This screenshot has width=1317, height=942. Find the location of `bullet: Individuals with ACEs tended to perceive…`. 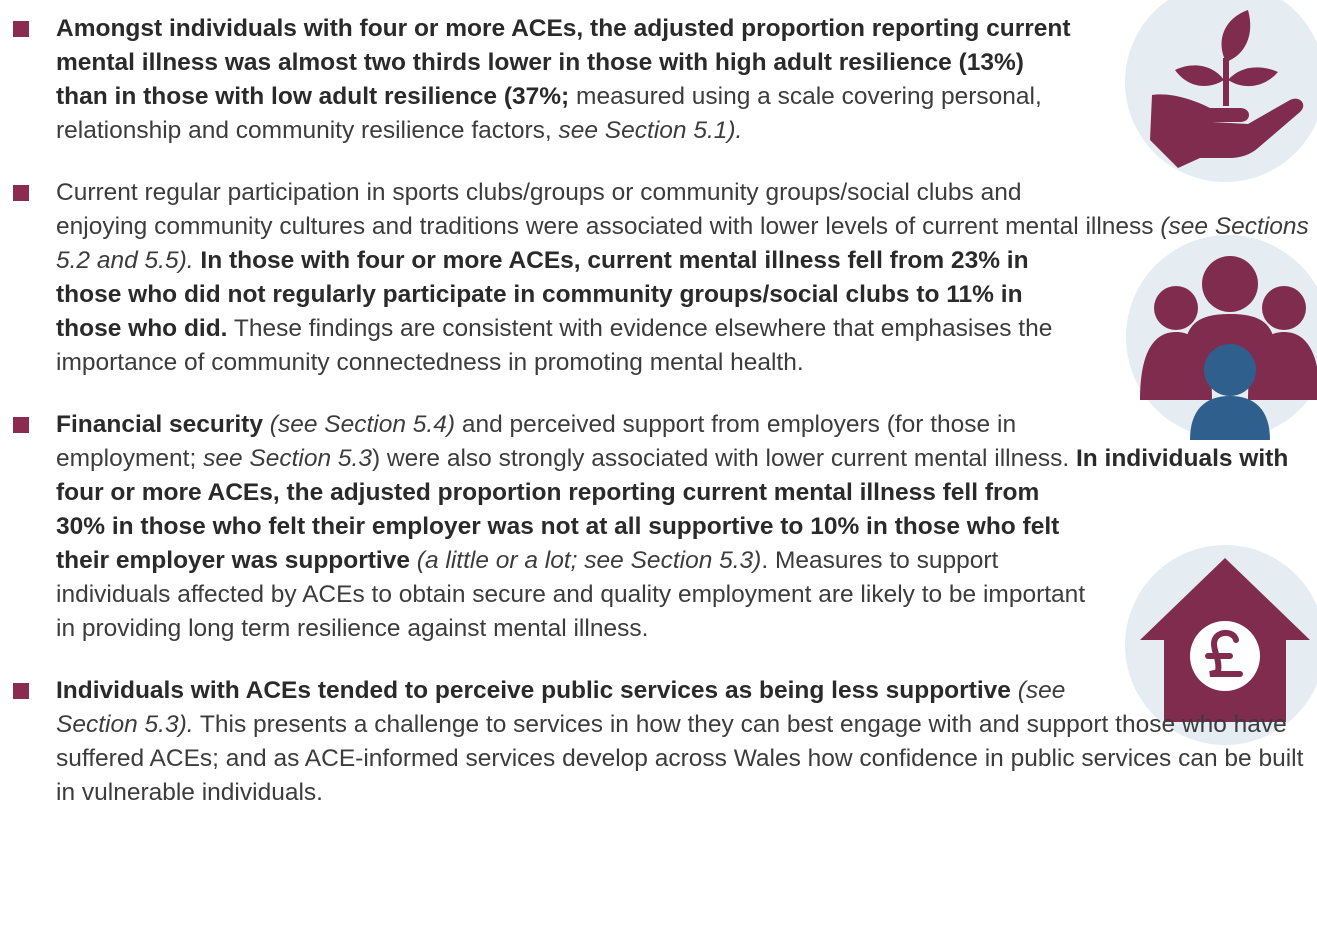

bullet: Individuals with ACEs tended to perceive… is located at coordinates (662, 742).